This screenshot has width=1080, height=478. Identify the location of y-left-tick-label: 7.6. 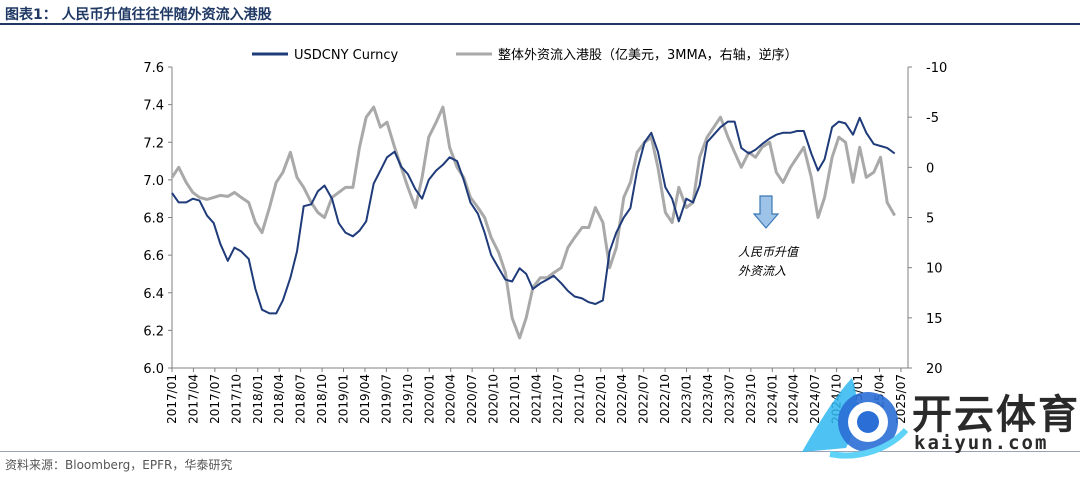
(153, 68).